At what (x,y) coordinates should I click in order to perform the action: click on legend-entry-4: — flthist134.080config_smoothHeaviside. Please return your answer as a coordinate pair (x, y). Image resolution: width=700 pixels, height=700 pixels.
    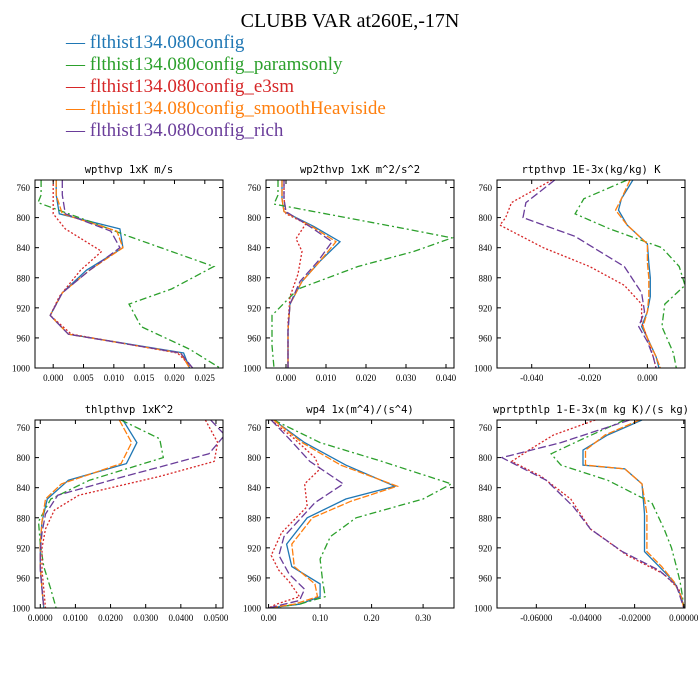
    Looking at the image, I should click on (226, 109).